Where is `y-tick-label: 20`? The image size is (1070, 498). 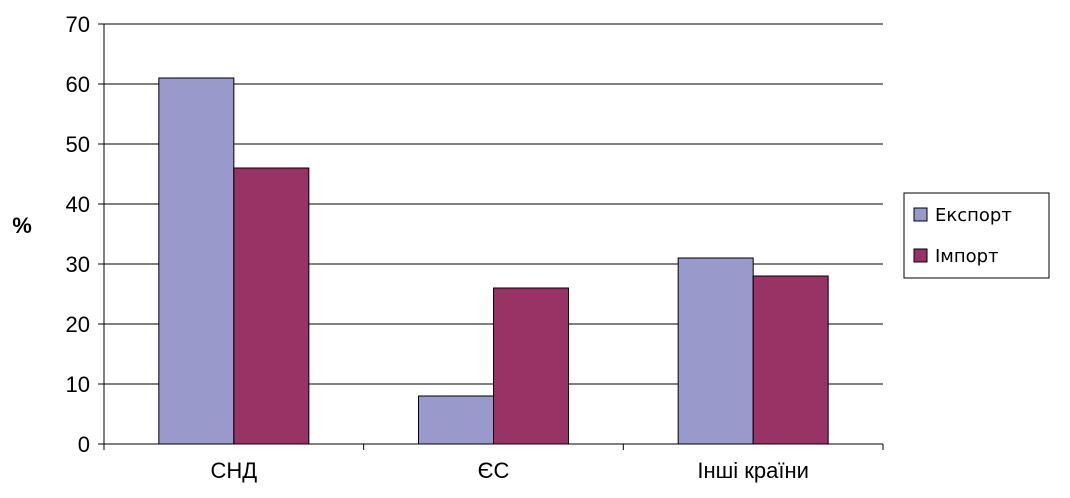 y-tick-label: 20 is located at coordinates (78, 324).